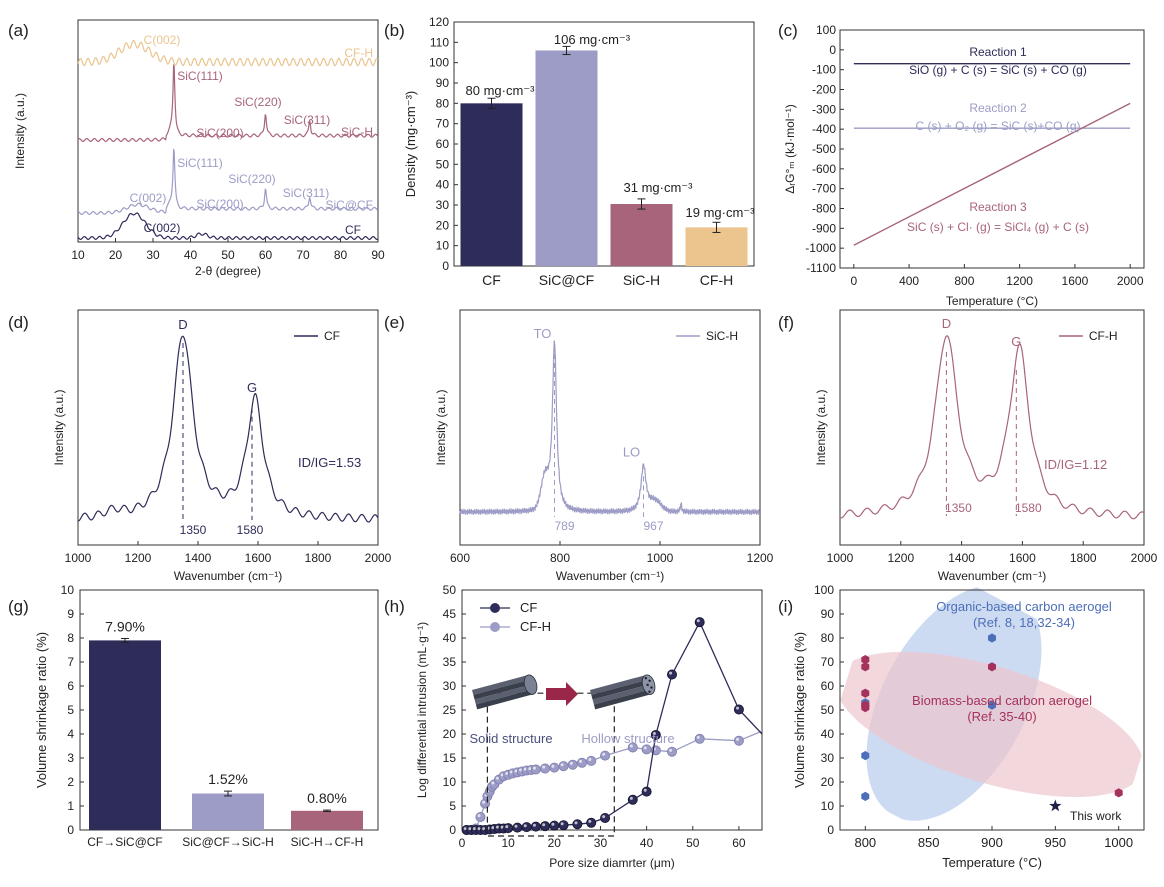  Describe the element at coordinates (439, 22) in the screenshot. I see `y-tick-label: 120` at that location.